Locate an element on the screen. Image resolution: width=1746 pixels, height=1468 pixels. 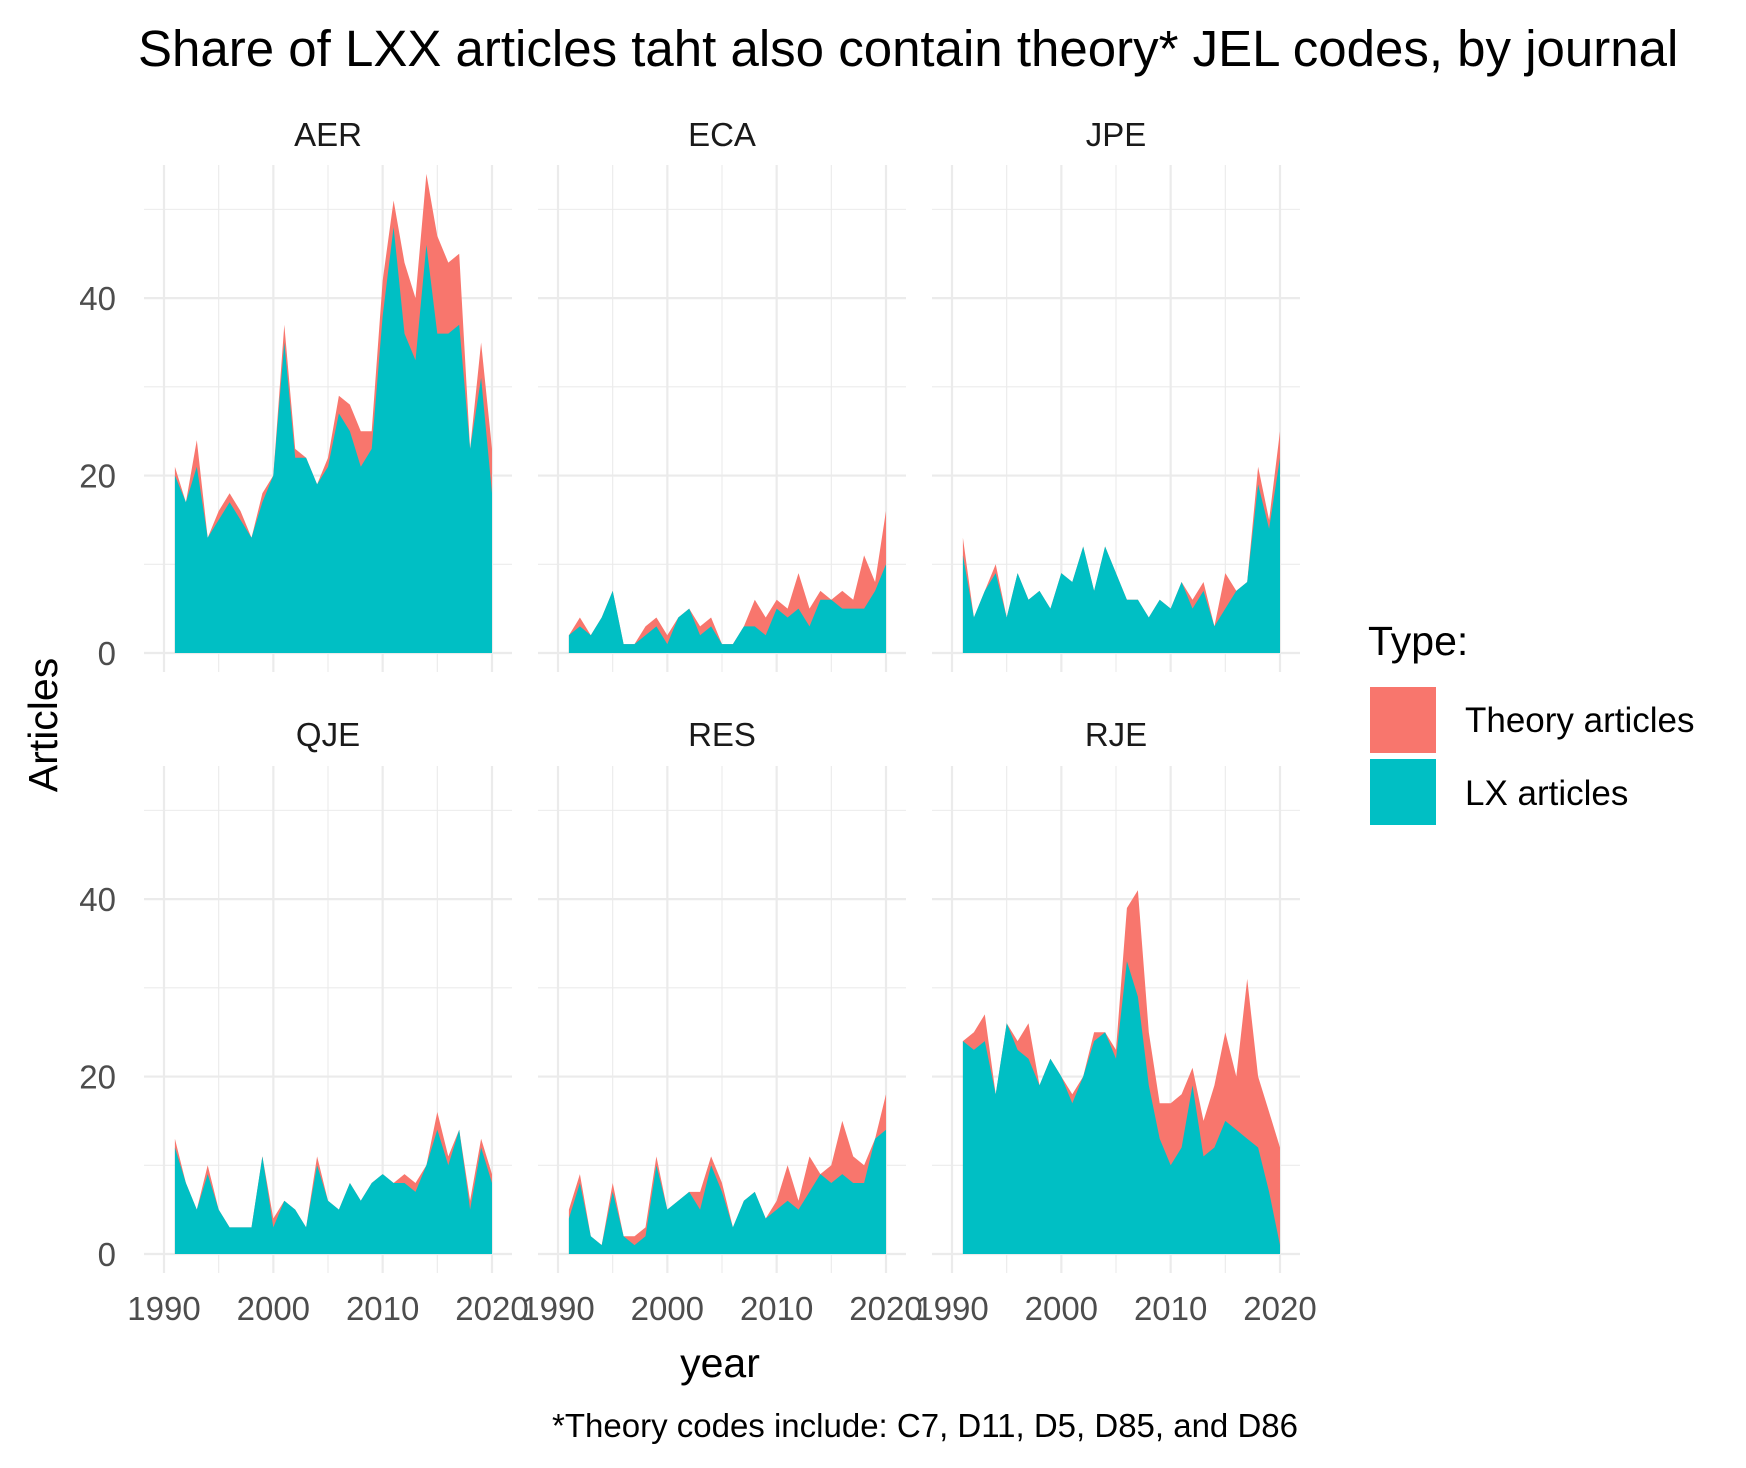
strip-label-eca: ECA is located at coordinates (722, 134).